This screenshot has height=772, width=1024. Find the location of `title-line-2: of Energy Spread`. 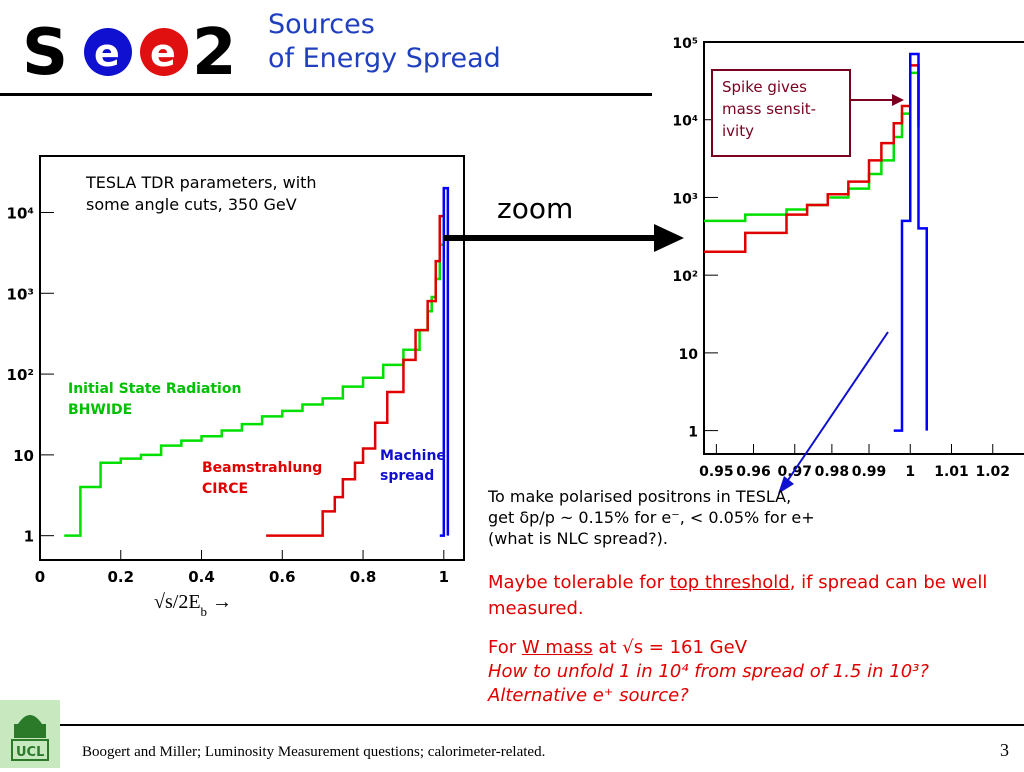

title-line-2: of Energy Spread is located at coordinates (384, 58).